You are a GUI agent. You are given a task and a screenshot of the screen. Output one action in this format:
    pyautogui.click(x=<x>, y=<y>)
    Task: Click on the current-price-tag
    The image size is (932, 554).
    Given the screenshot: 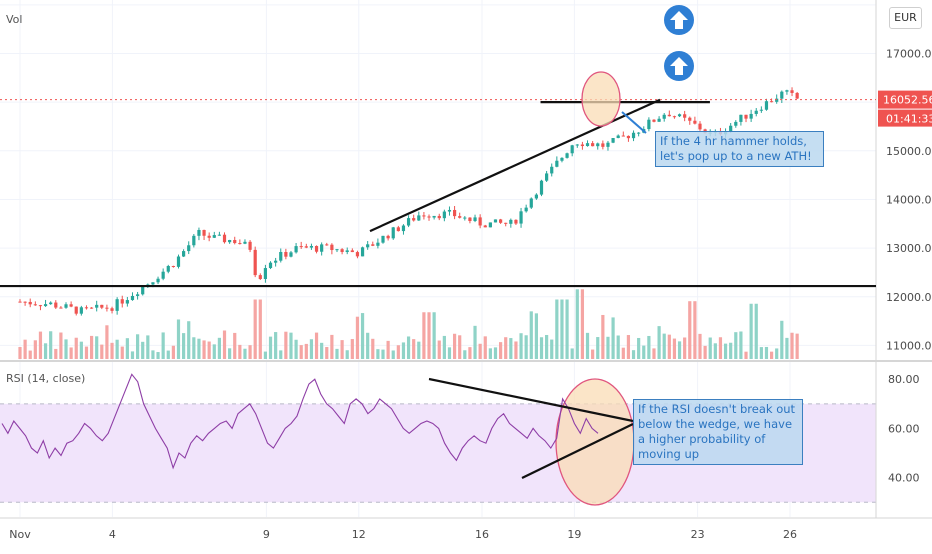 What is the action you would take?
    pyautogui.click(x=905, y=99)
    